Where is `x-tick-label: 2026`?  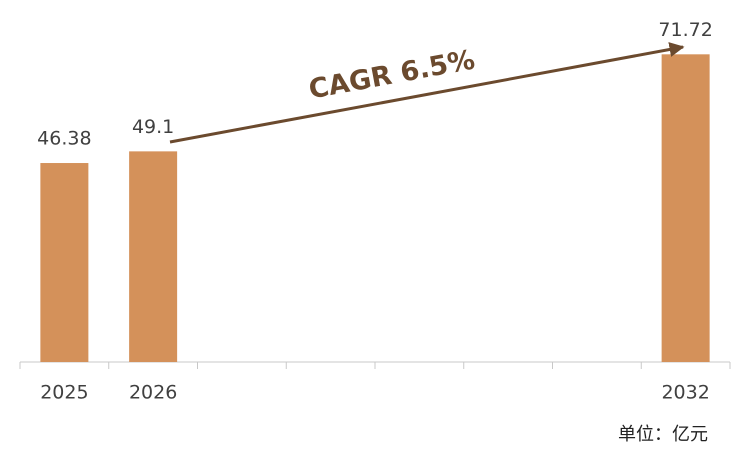 x-tick-label: 2026 is located at coordinates (153, 393).